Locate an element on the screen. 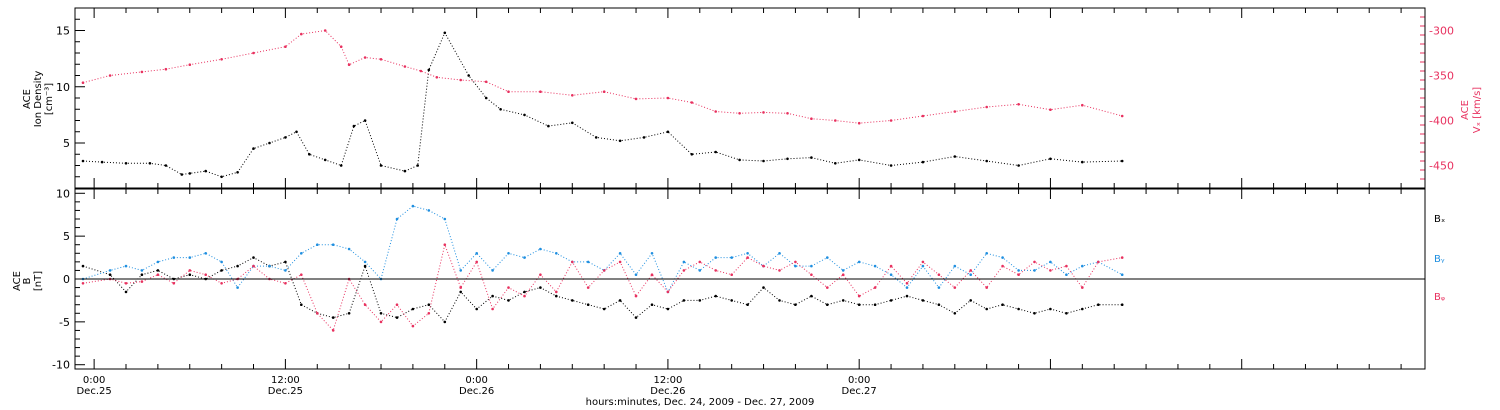 The width and height of the screenshot is (1500, 410). density-ylabel-line1: ACE is located at coordinates (27, 99).